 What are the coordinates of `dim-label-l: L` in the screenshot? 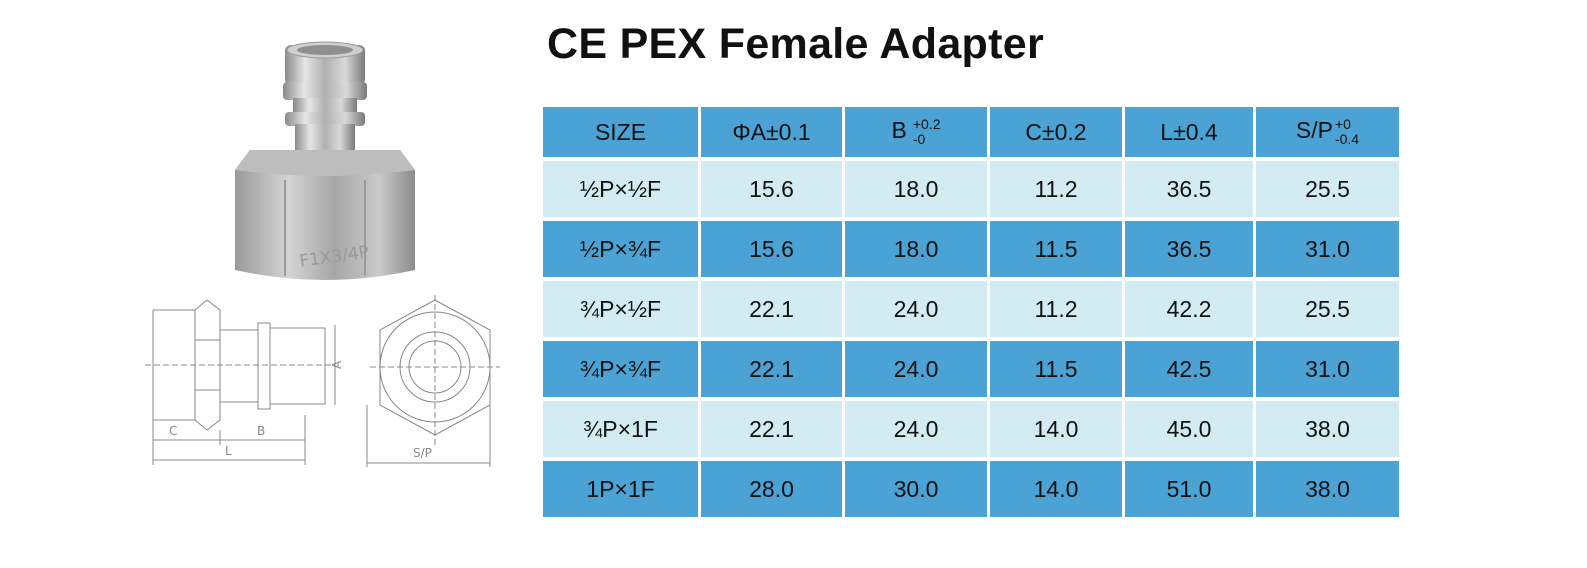 It's located at (228, 451).